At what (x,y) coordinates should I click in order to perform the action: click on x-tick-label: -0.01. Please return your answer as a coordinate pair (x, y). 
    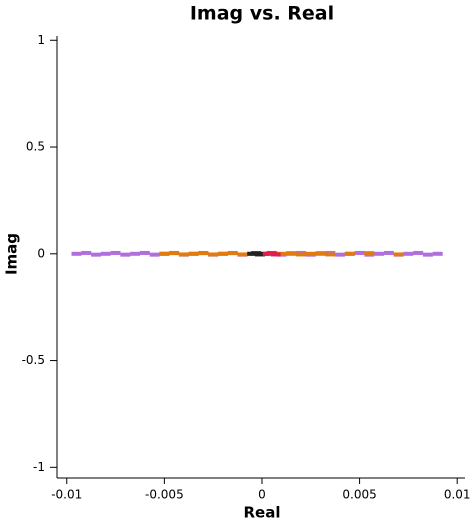
    Looking at the image, I should click on (66, 495).